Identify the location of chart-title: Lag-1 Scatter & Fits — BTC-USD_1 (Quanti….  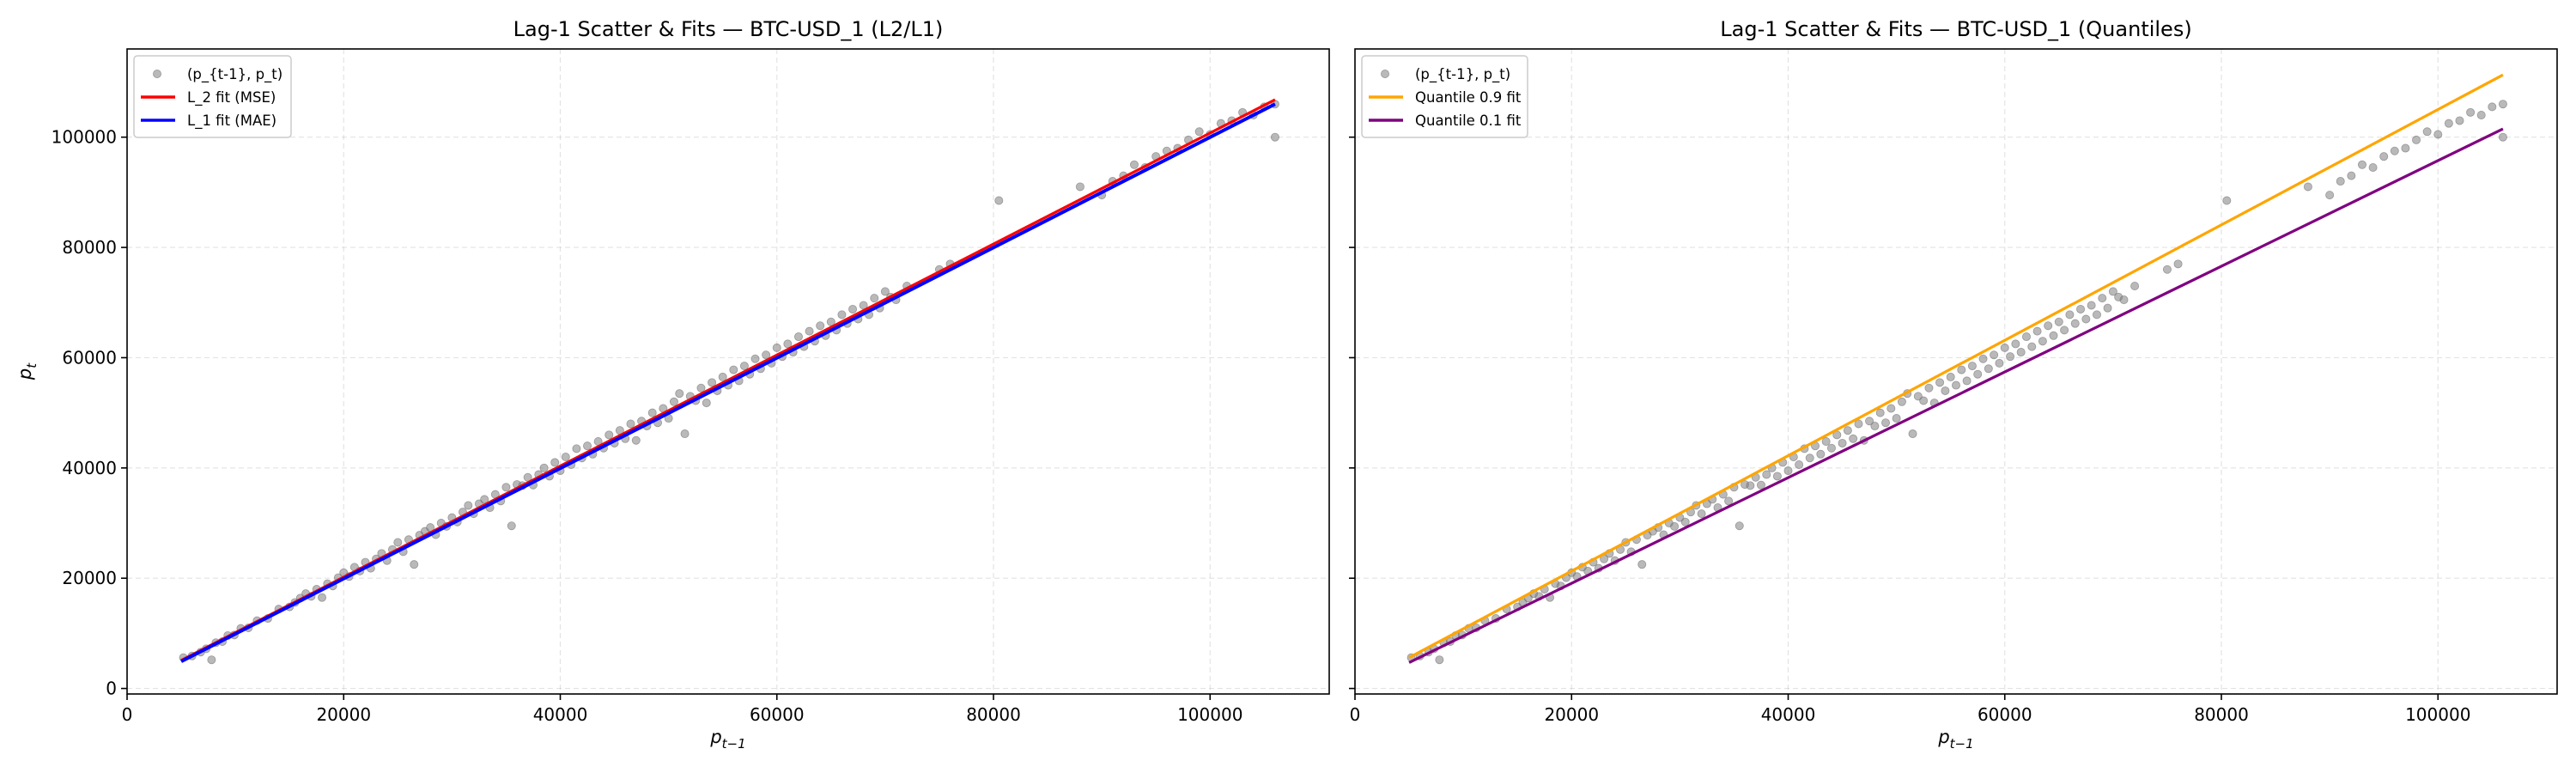
(1955, 29).